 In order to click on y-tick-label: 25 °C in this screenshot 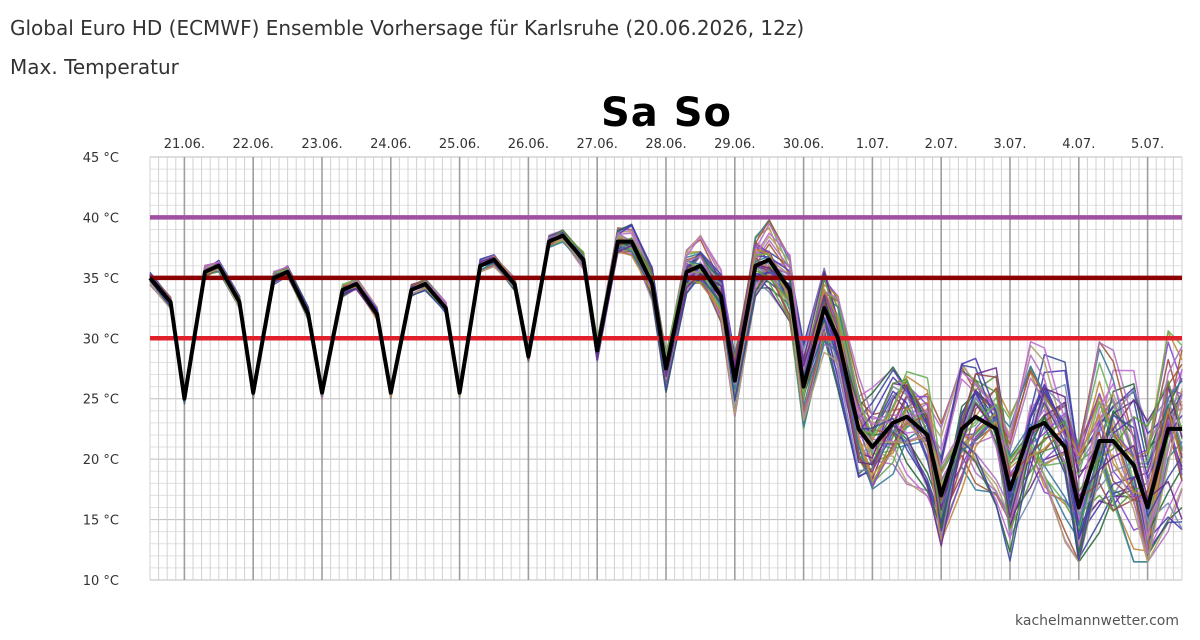, I will do `click(101, 400)`.